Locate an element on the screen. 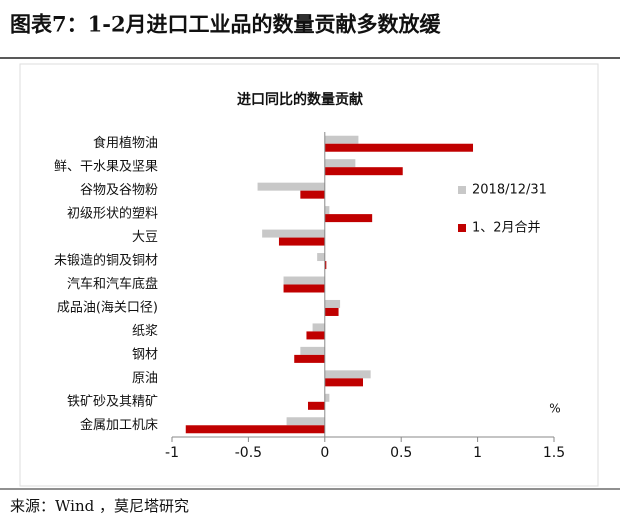  source: 来源：Wind ，莫尼塔研究 is located at coordinates (99, 506).